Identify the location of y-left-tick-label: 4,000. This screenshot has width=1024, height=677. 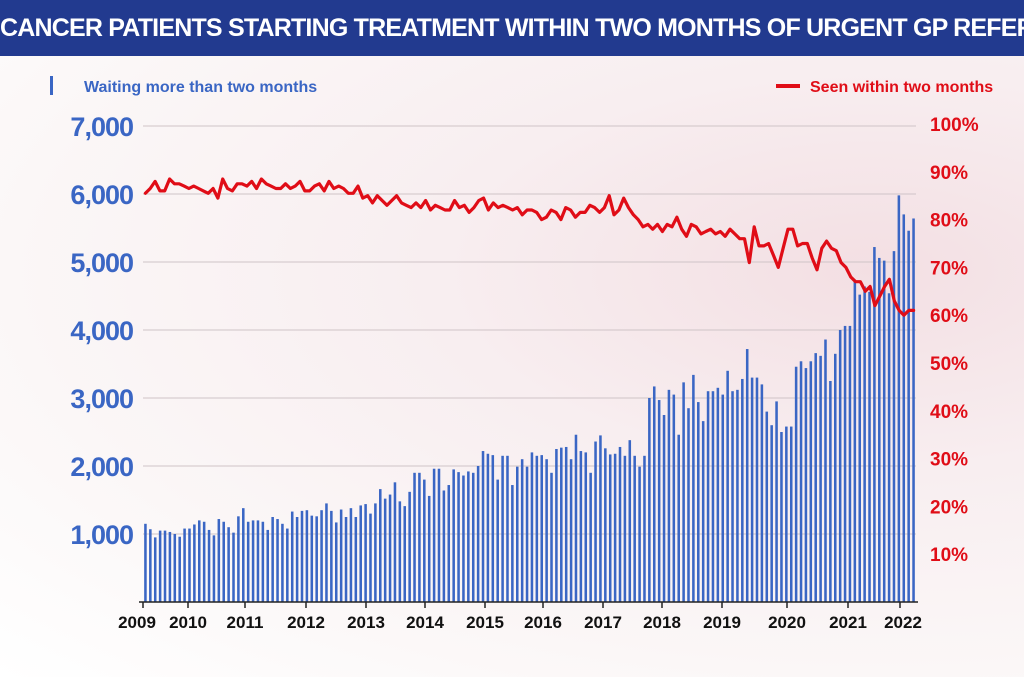
(101, 331).